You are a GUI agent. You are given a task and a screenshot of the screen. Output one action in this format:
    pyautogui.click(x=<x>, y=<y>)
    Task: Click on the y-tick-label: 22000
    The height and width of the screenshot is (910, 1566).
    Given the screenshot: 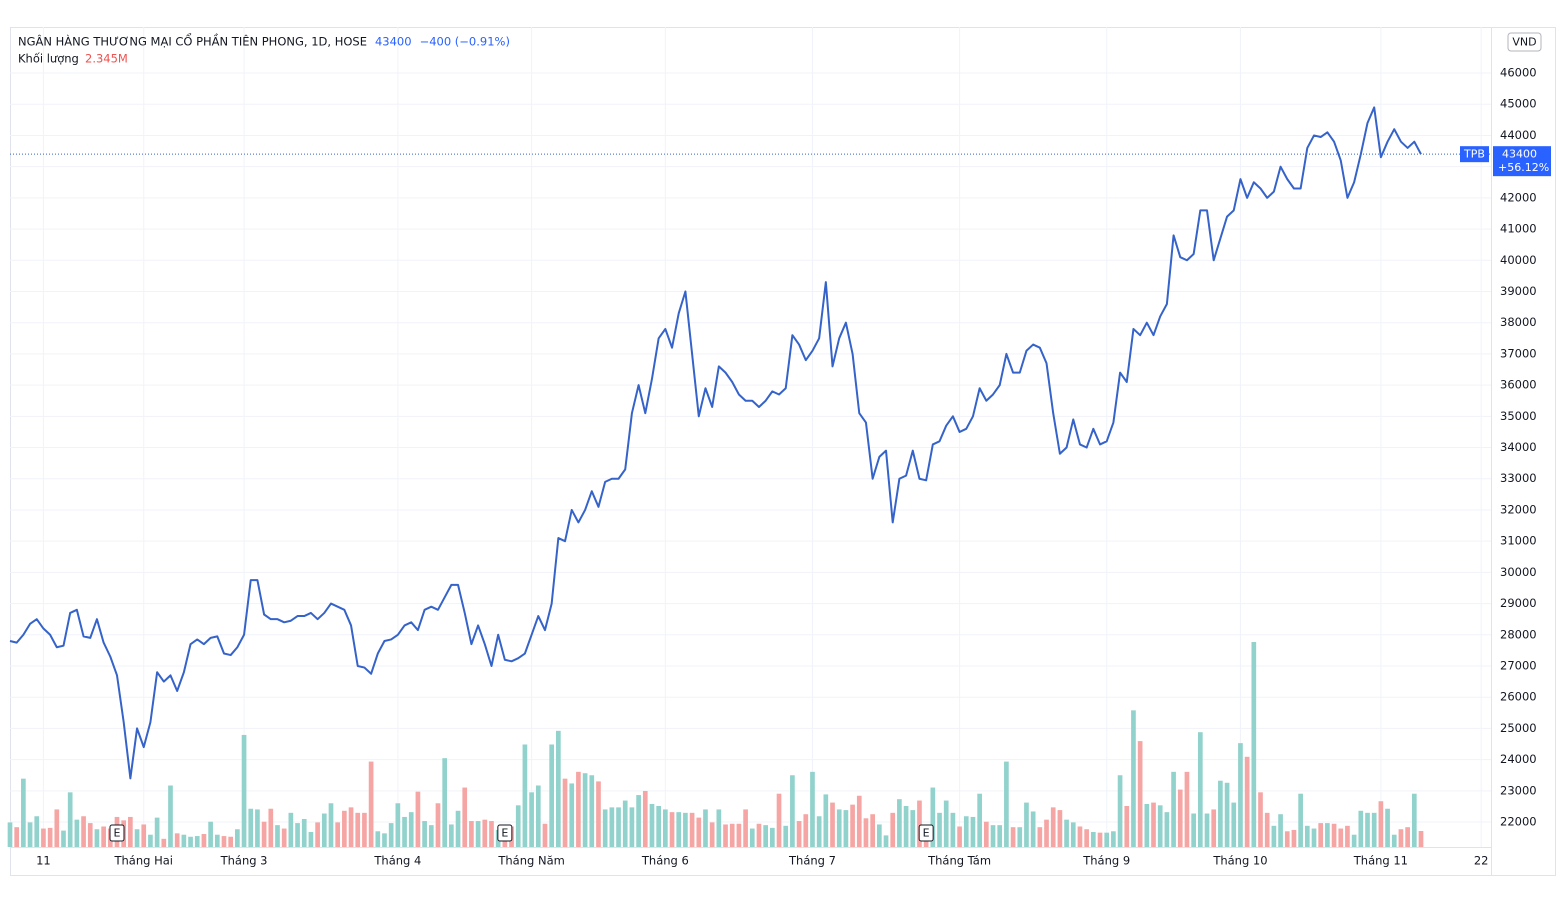 What is the action you would take?
    pyautogui.click(x=1518, y=822)
    